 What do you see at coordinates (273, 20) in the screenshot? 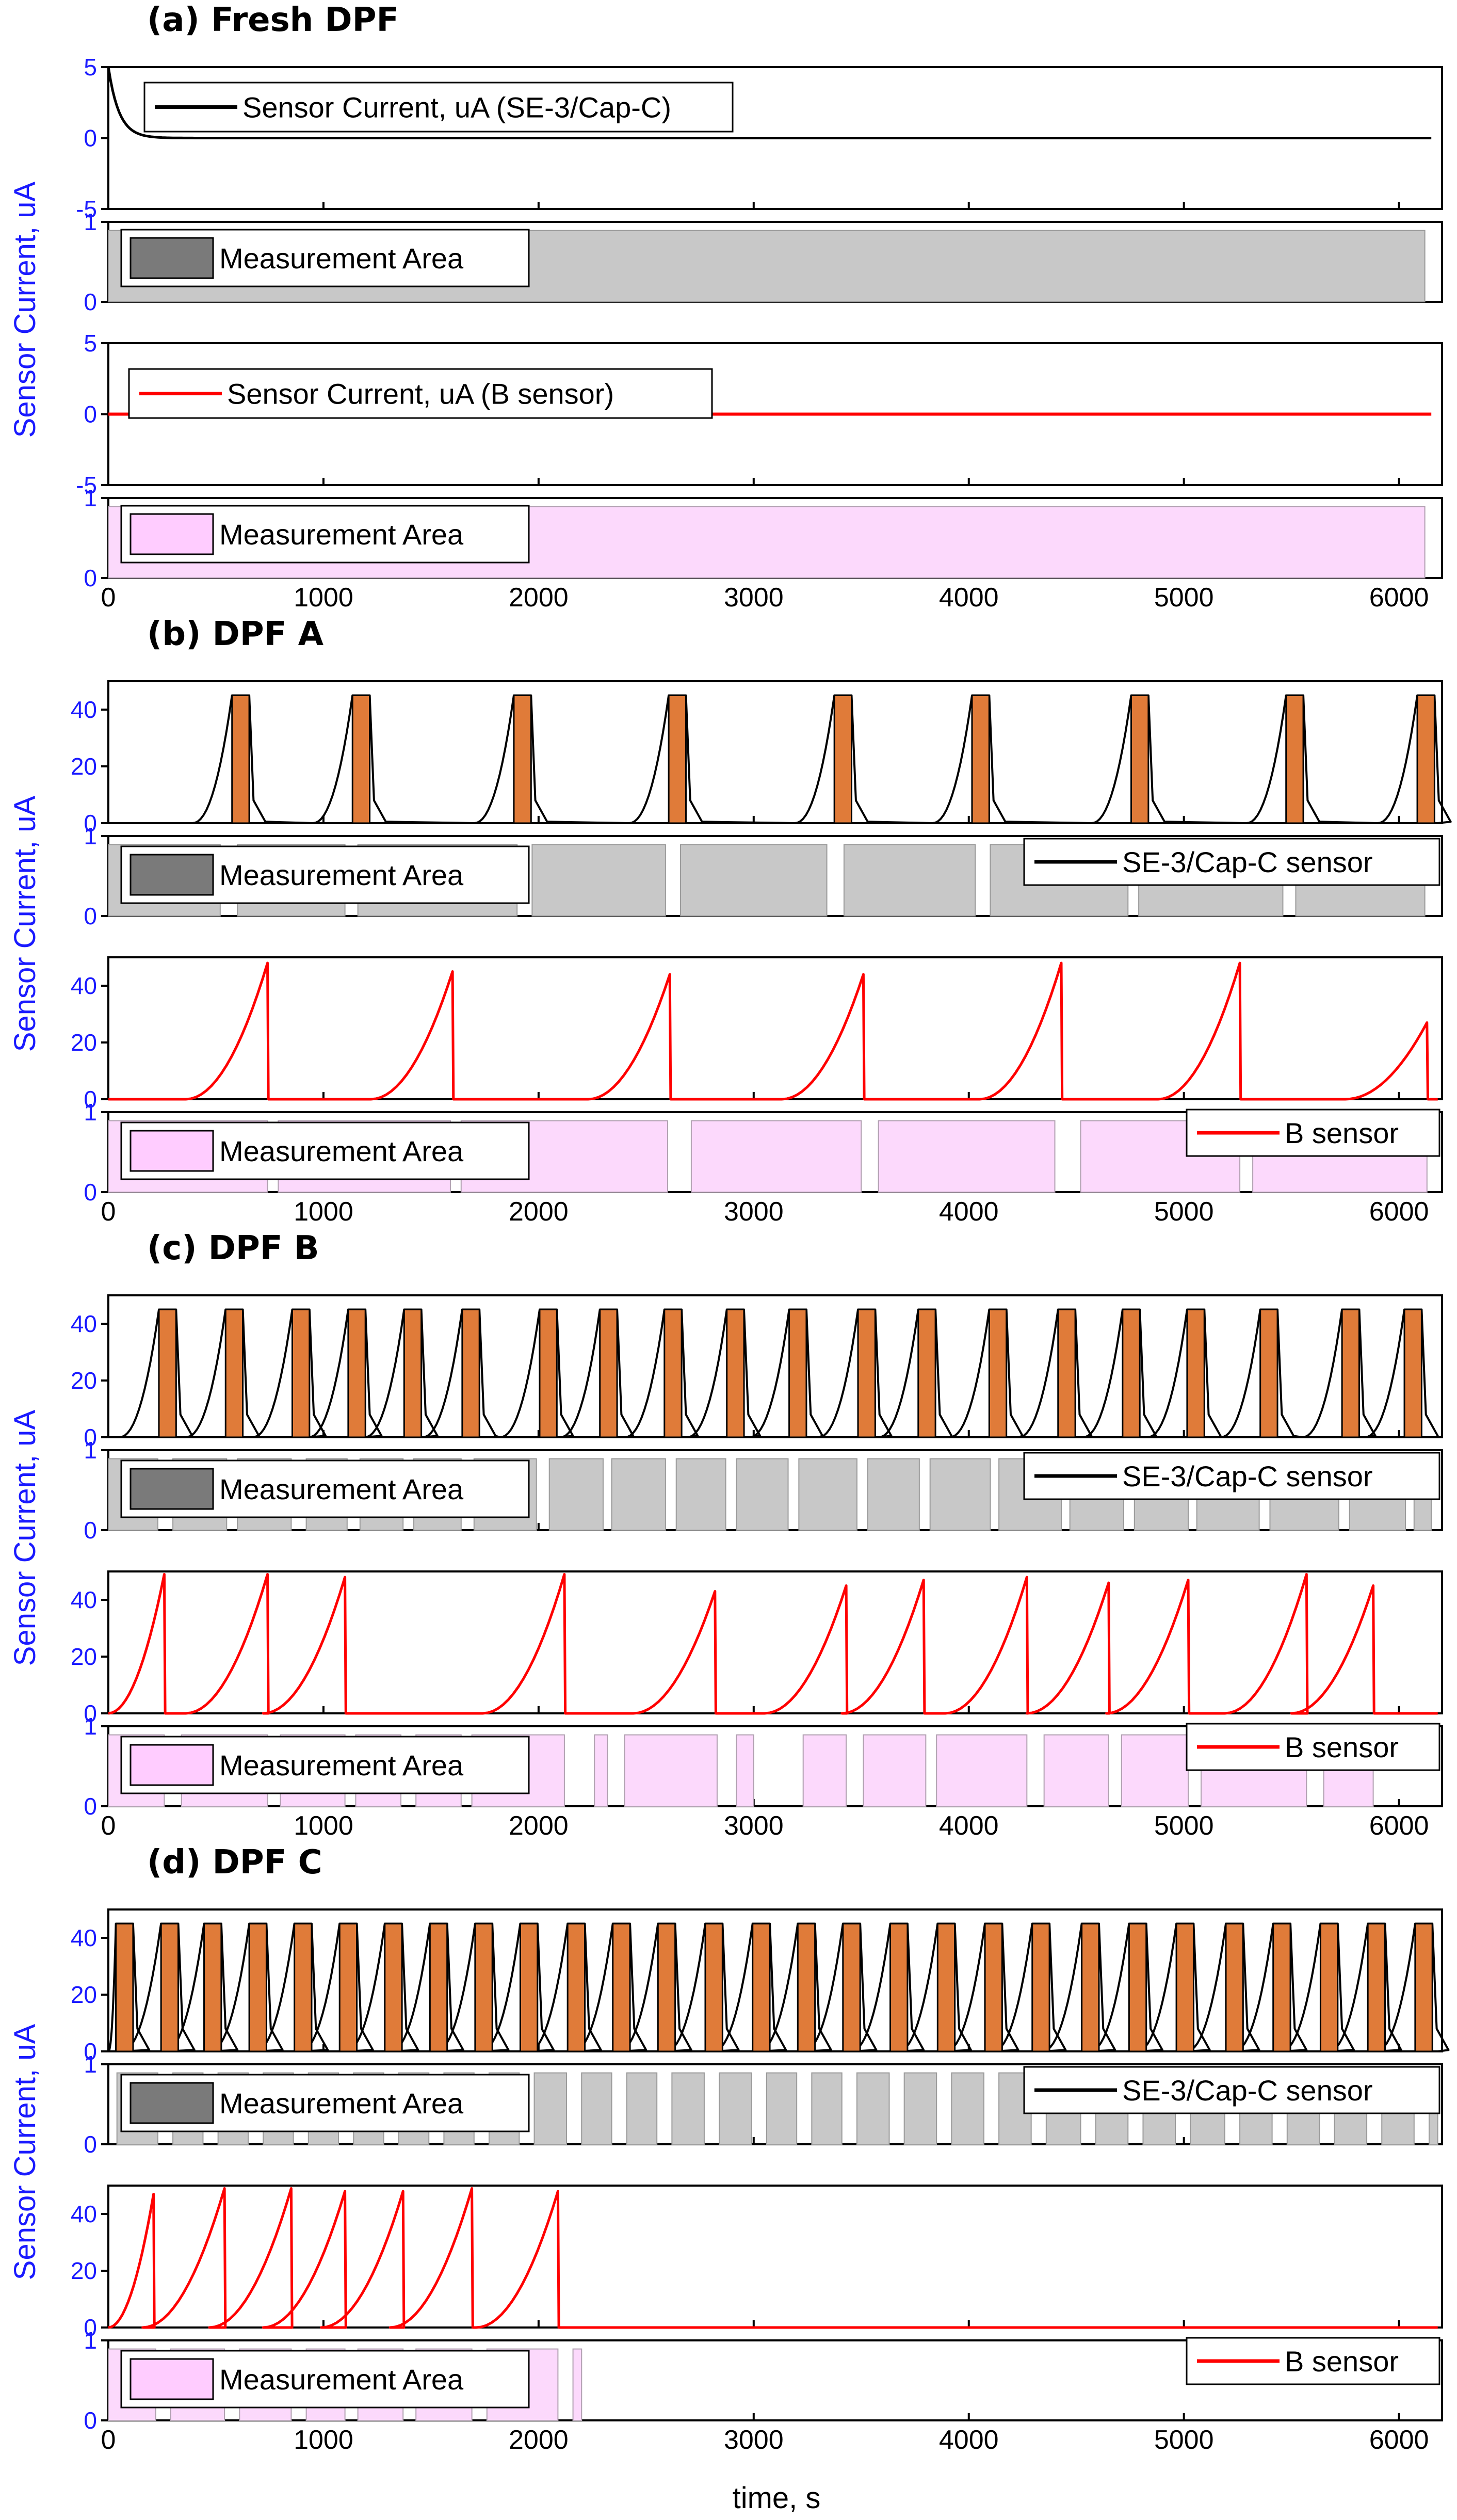
I see `panel-title: (a) Fresh DPF` at bounding box center [273, 20].